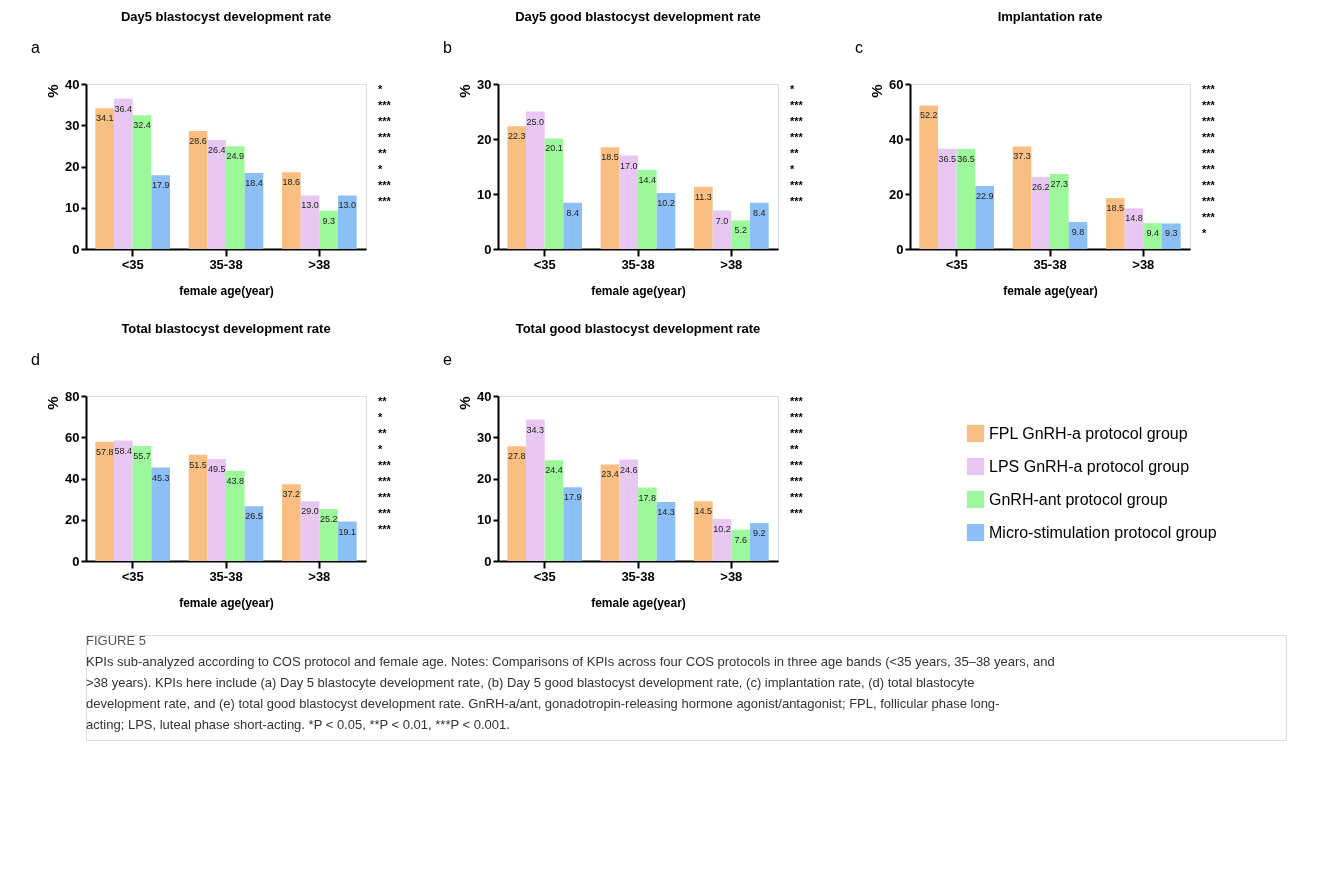 This screenshot has width=1320, height=876. Describe the element at coordinates (928, 115) in the screenshot. I see `data-label: 52.2` at that location.